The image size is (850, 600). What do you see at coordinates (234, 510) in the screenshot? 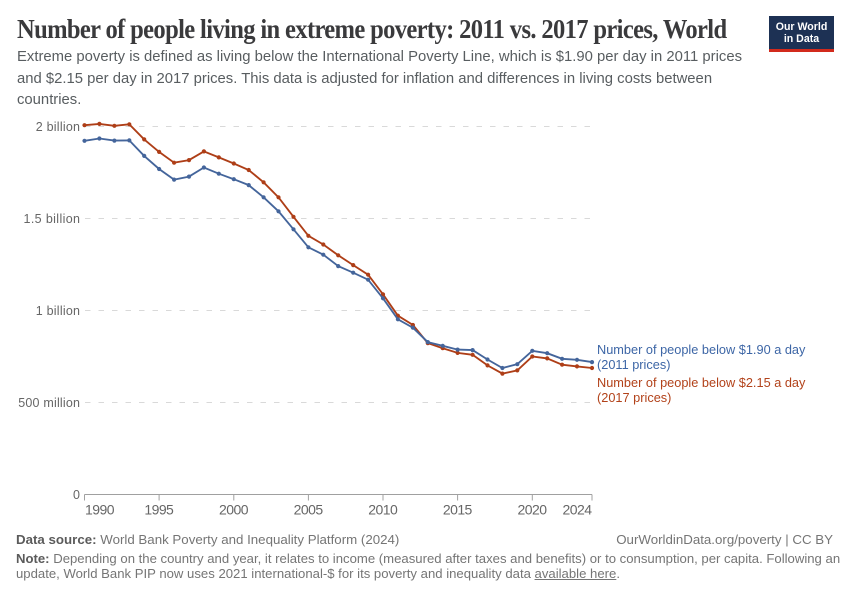
I see `svg-text: 2000` at bounding box center [234, 510].